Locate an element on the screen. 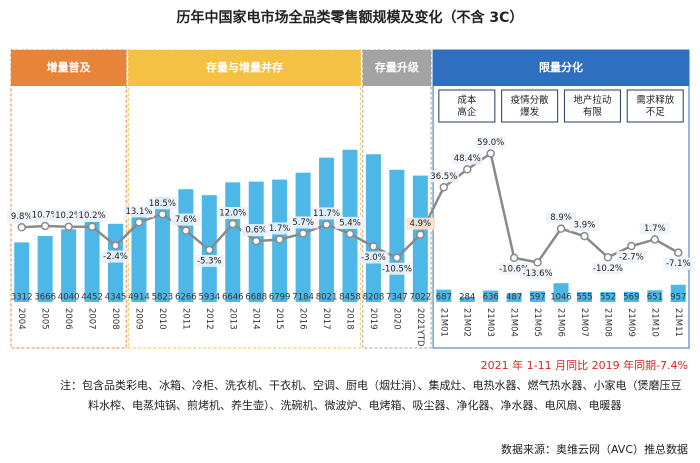 The image size is (700, 463). growth-label: 12.0% is located at coordinates (232, 214).